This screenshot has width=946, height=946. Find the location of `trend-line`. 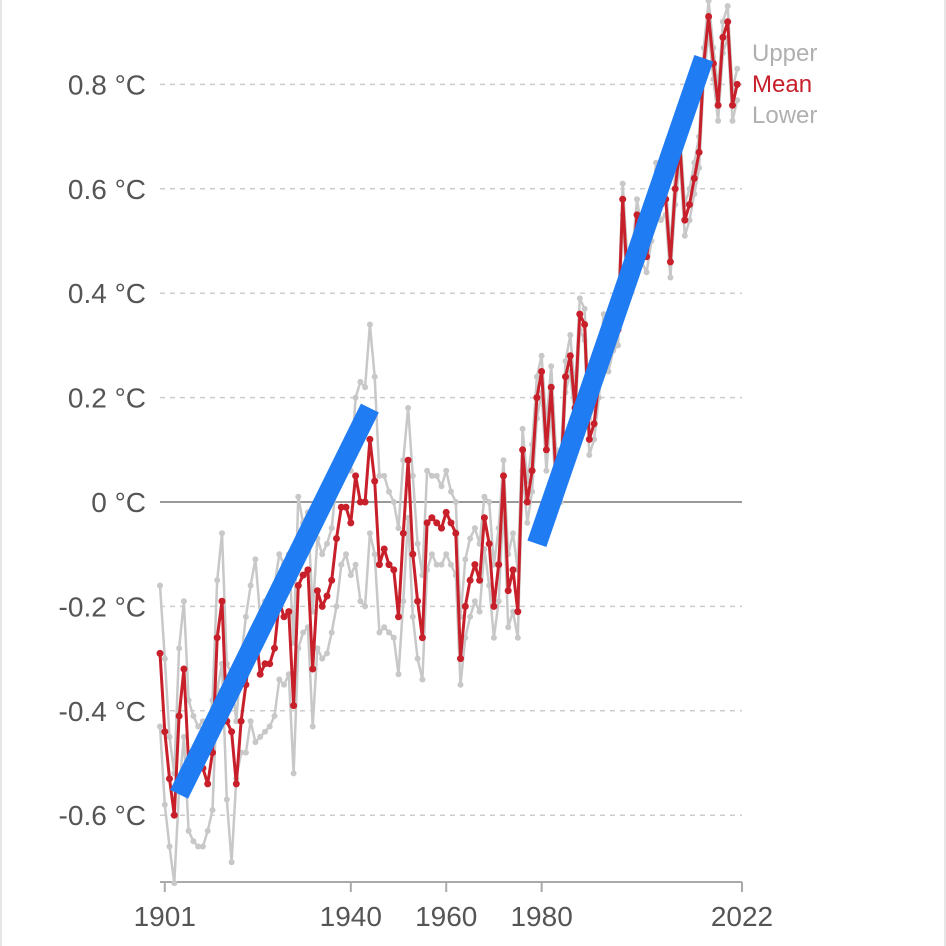

trend-line is located at coordinates (274, 601).